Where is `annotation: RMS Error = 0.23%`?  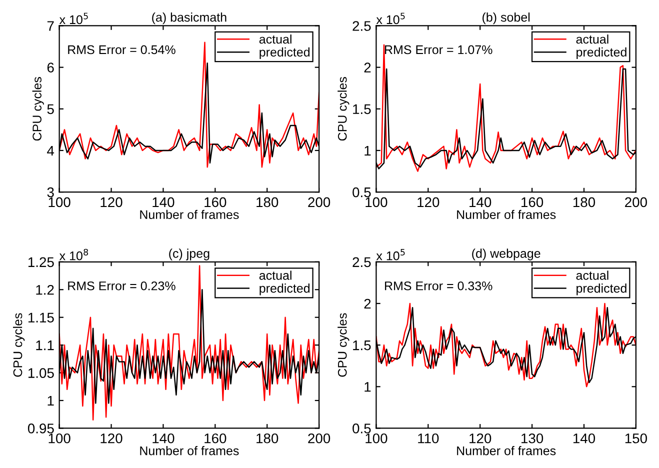 annotation: RMS Error = 0.23% is located at coordinates (122, 285).